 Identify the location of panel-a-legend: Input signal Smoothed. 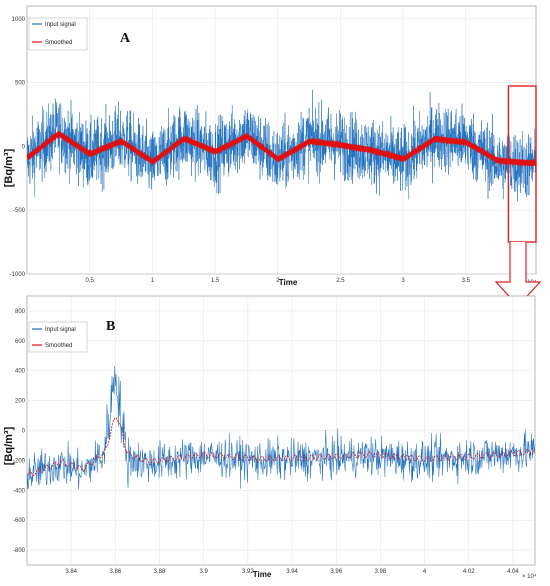
(58, 34).